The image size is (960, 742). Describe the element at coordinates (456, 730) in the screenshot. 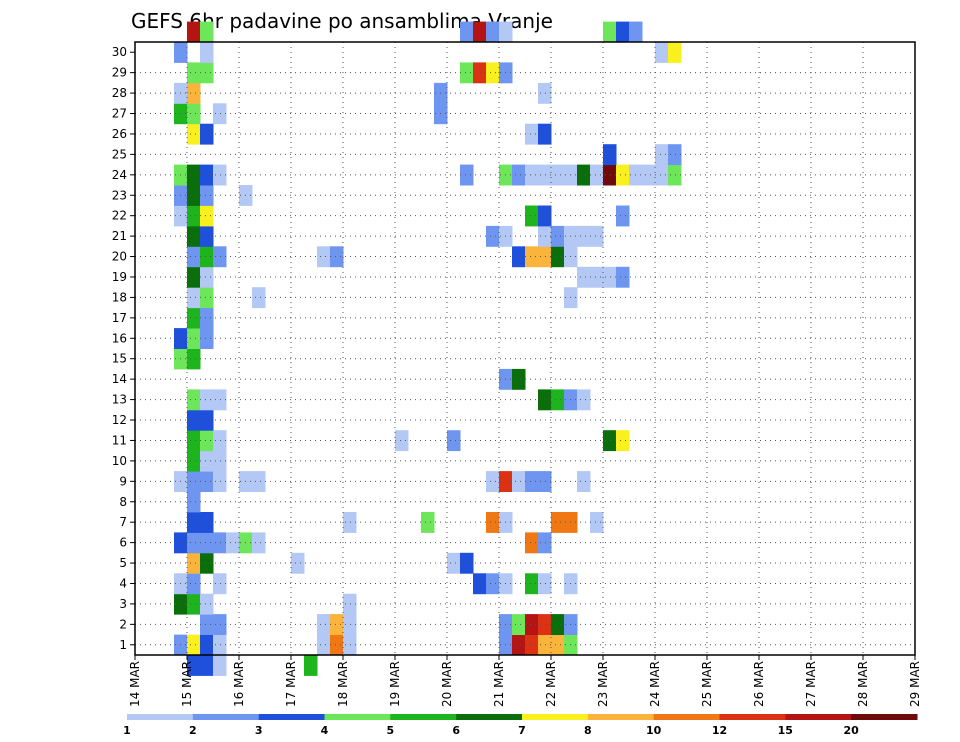

I see `legend-label: 6` at that location.